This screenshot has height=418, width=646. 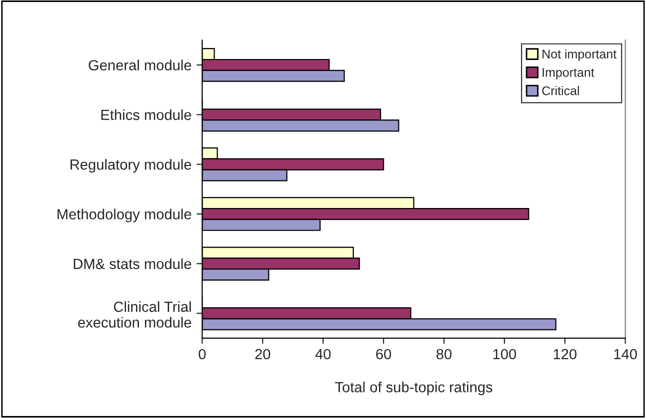 I want to click on x-tick-label: 80, so click(x=444, y=354).